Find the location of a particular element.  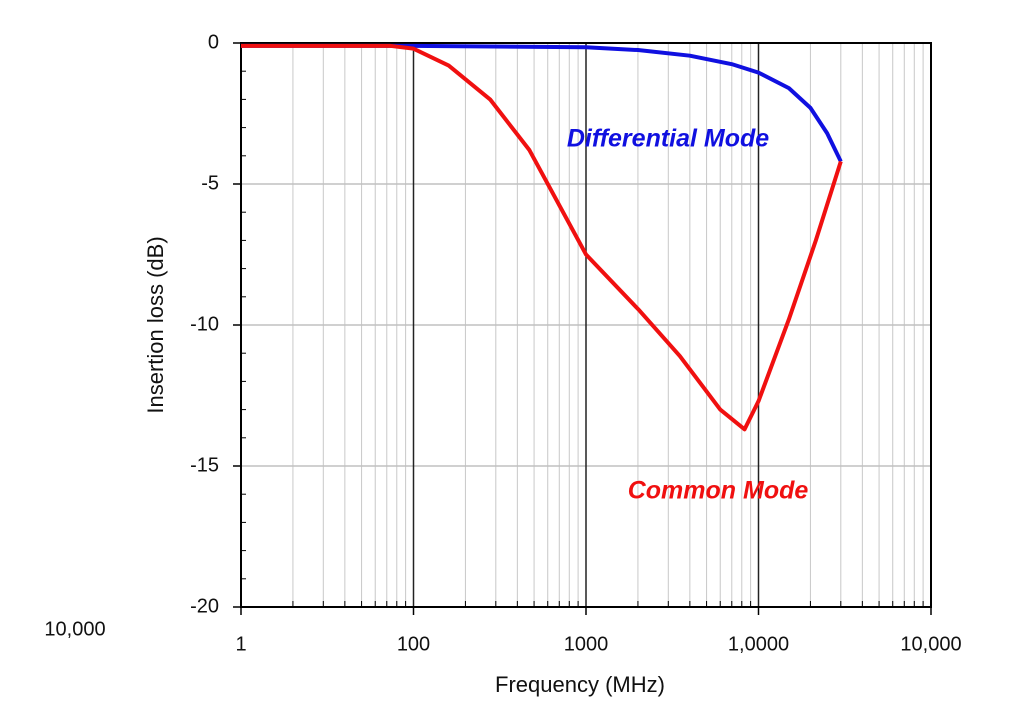

stray-label: 10,000 is located at coordinates (74, 629).